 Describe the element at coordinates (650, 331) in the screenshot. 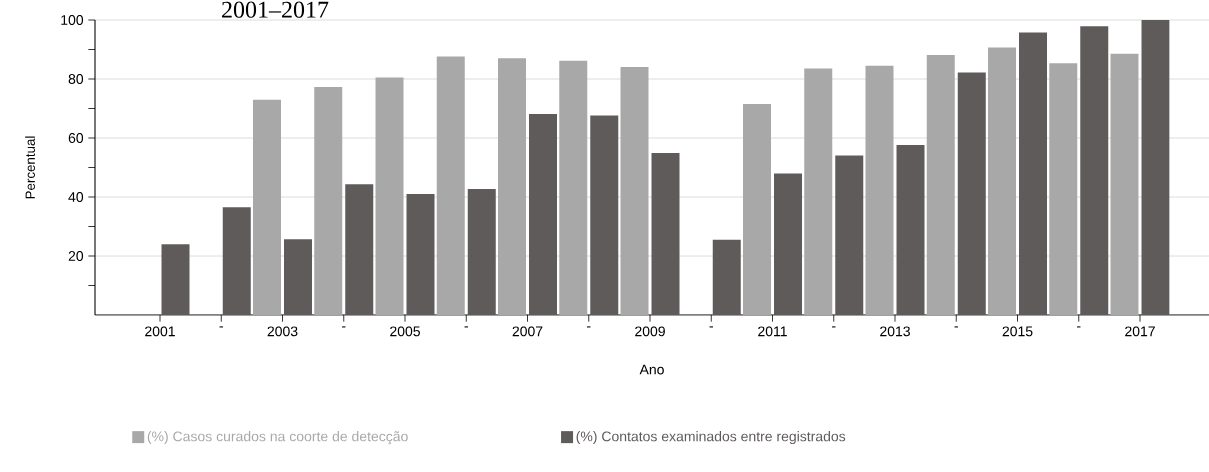

I see `x-tick-label: 2009` at that location.